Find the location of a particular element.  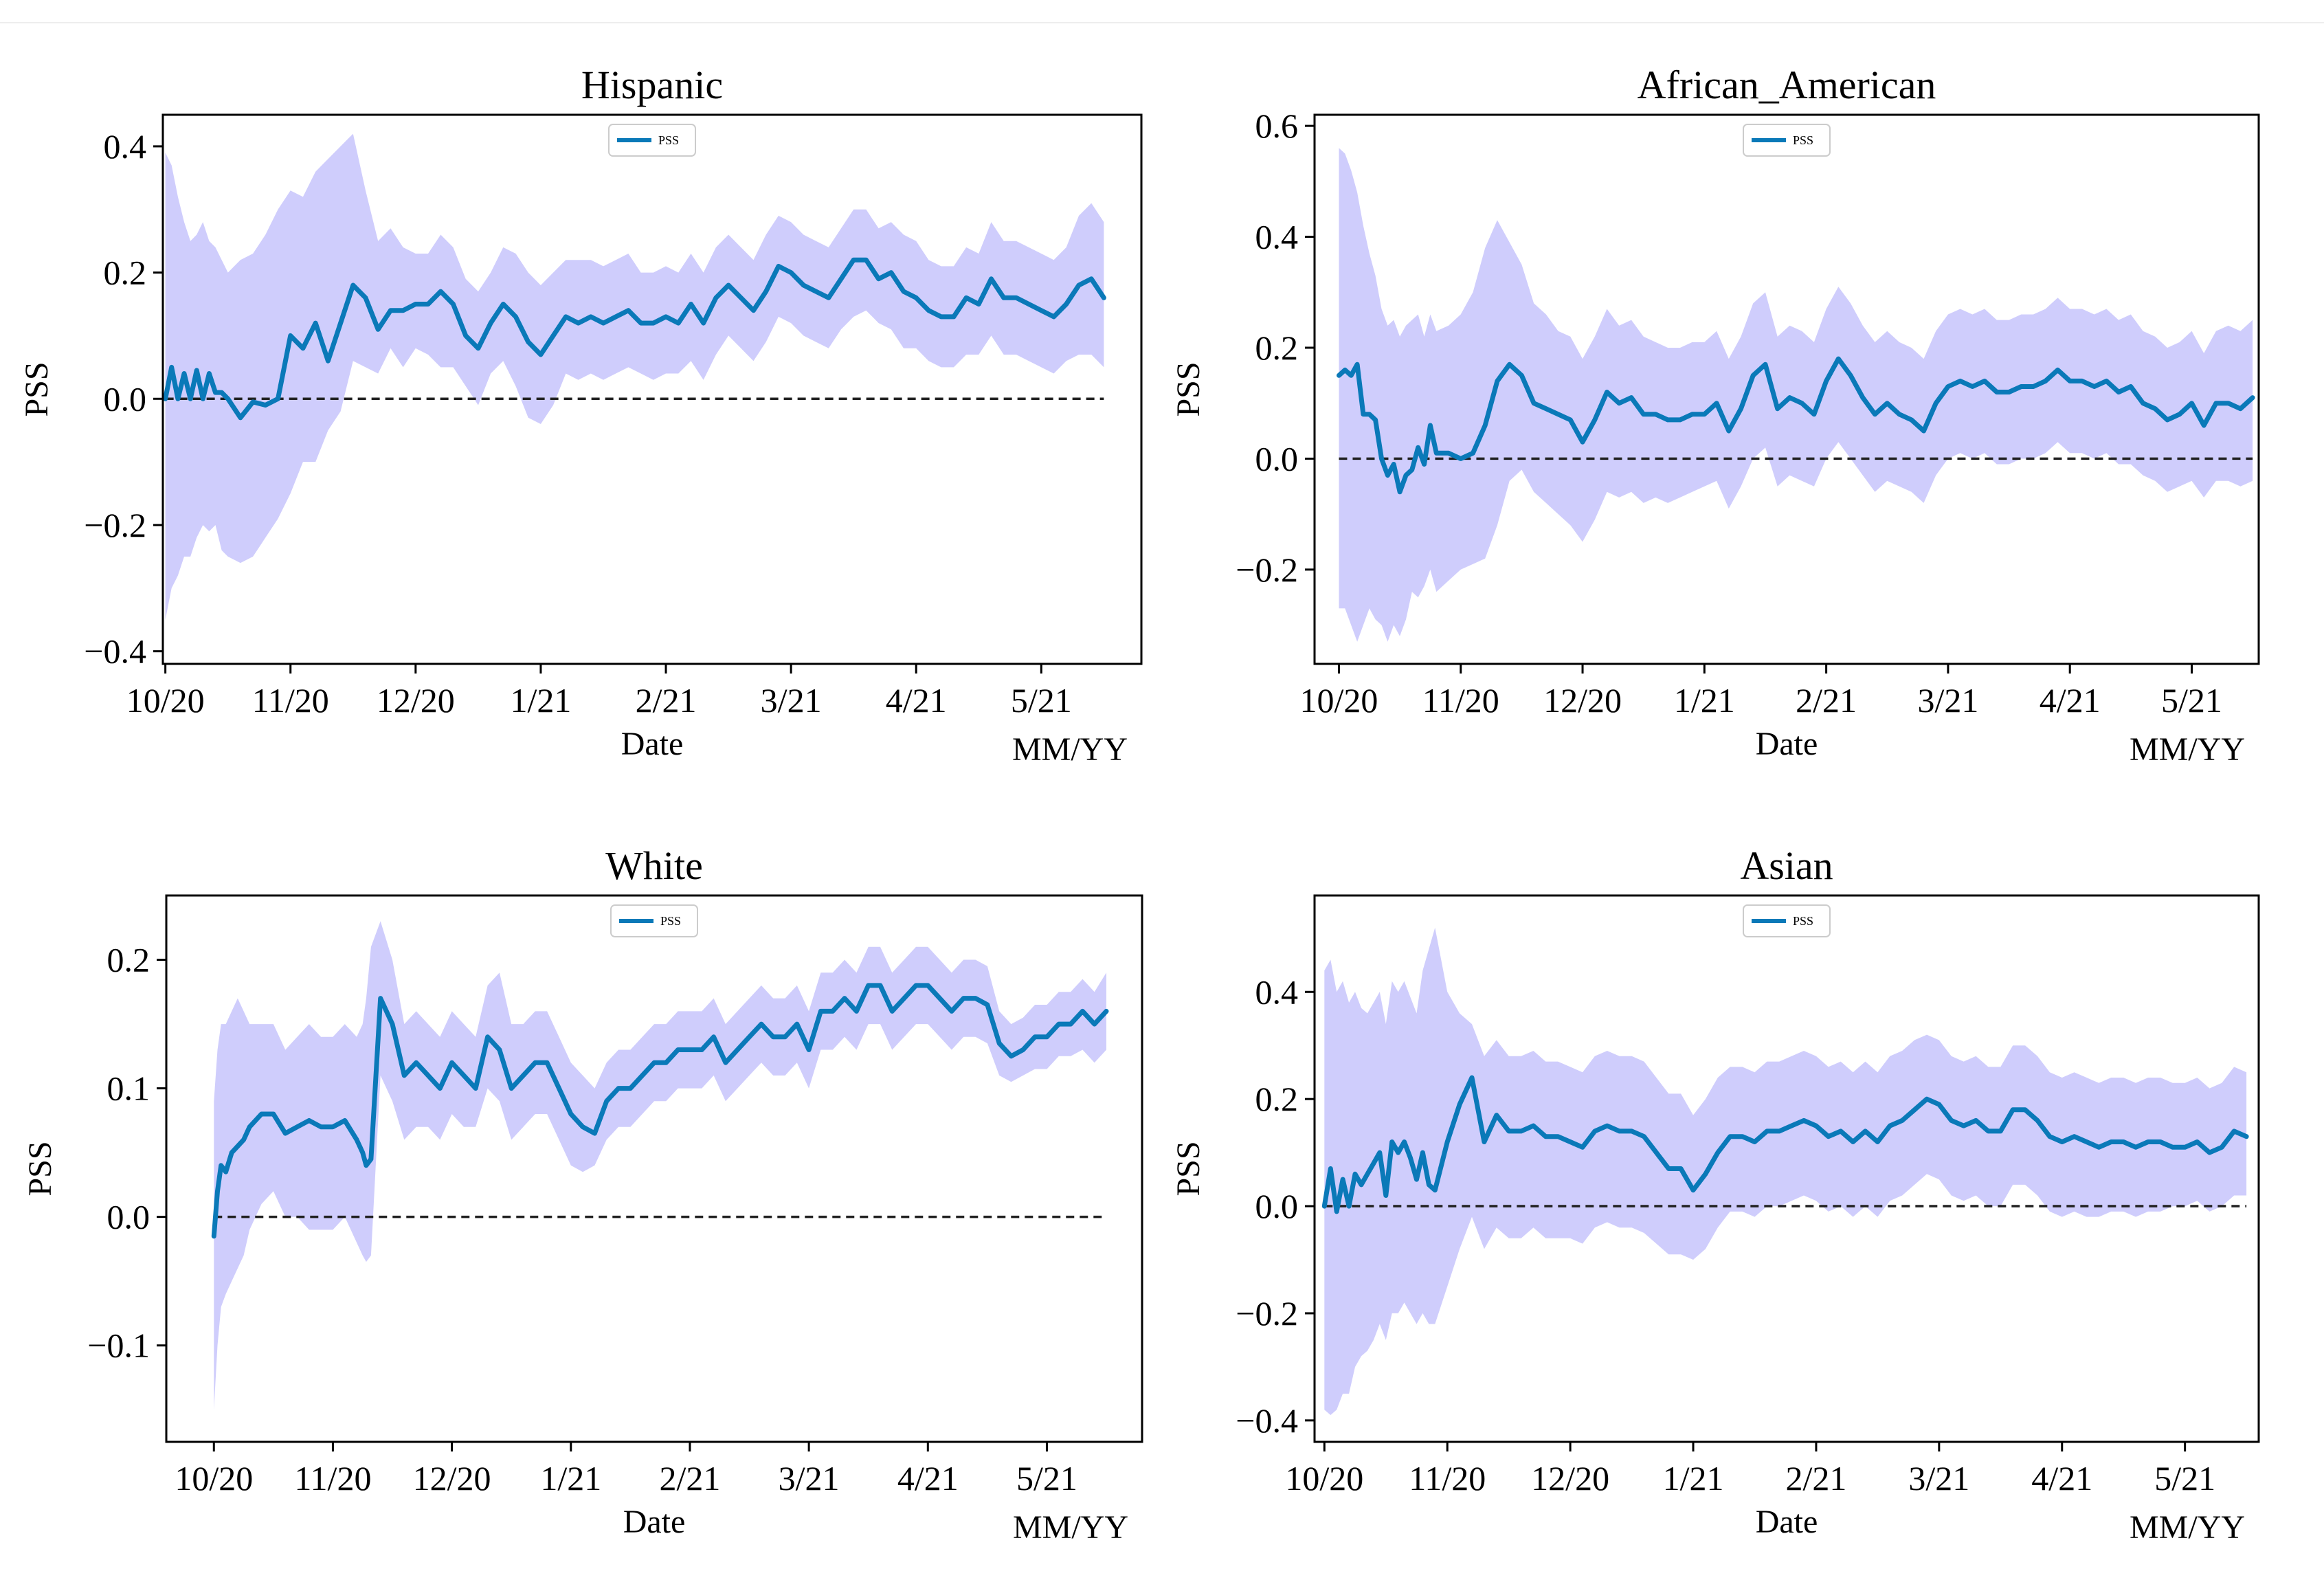

chart-title: Hispanic is located at coordinates (652, 85).